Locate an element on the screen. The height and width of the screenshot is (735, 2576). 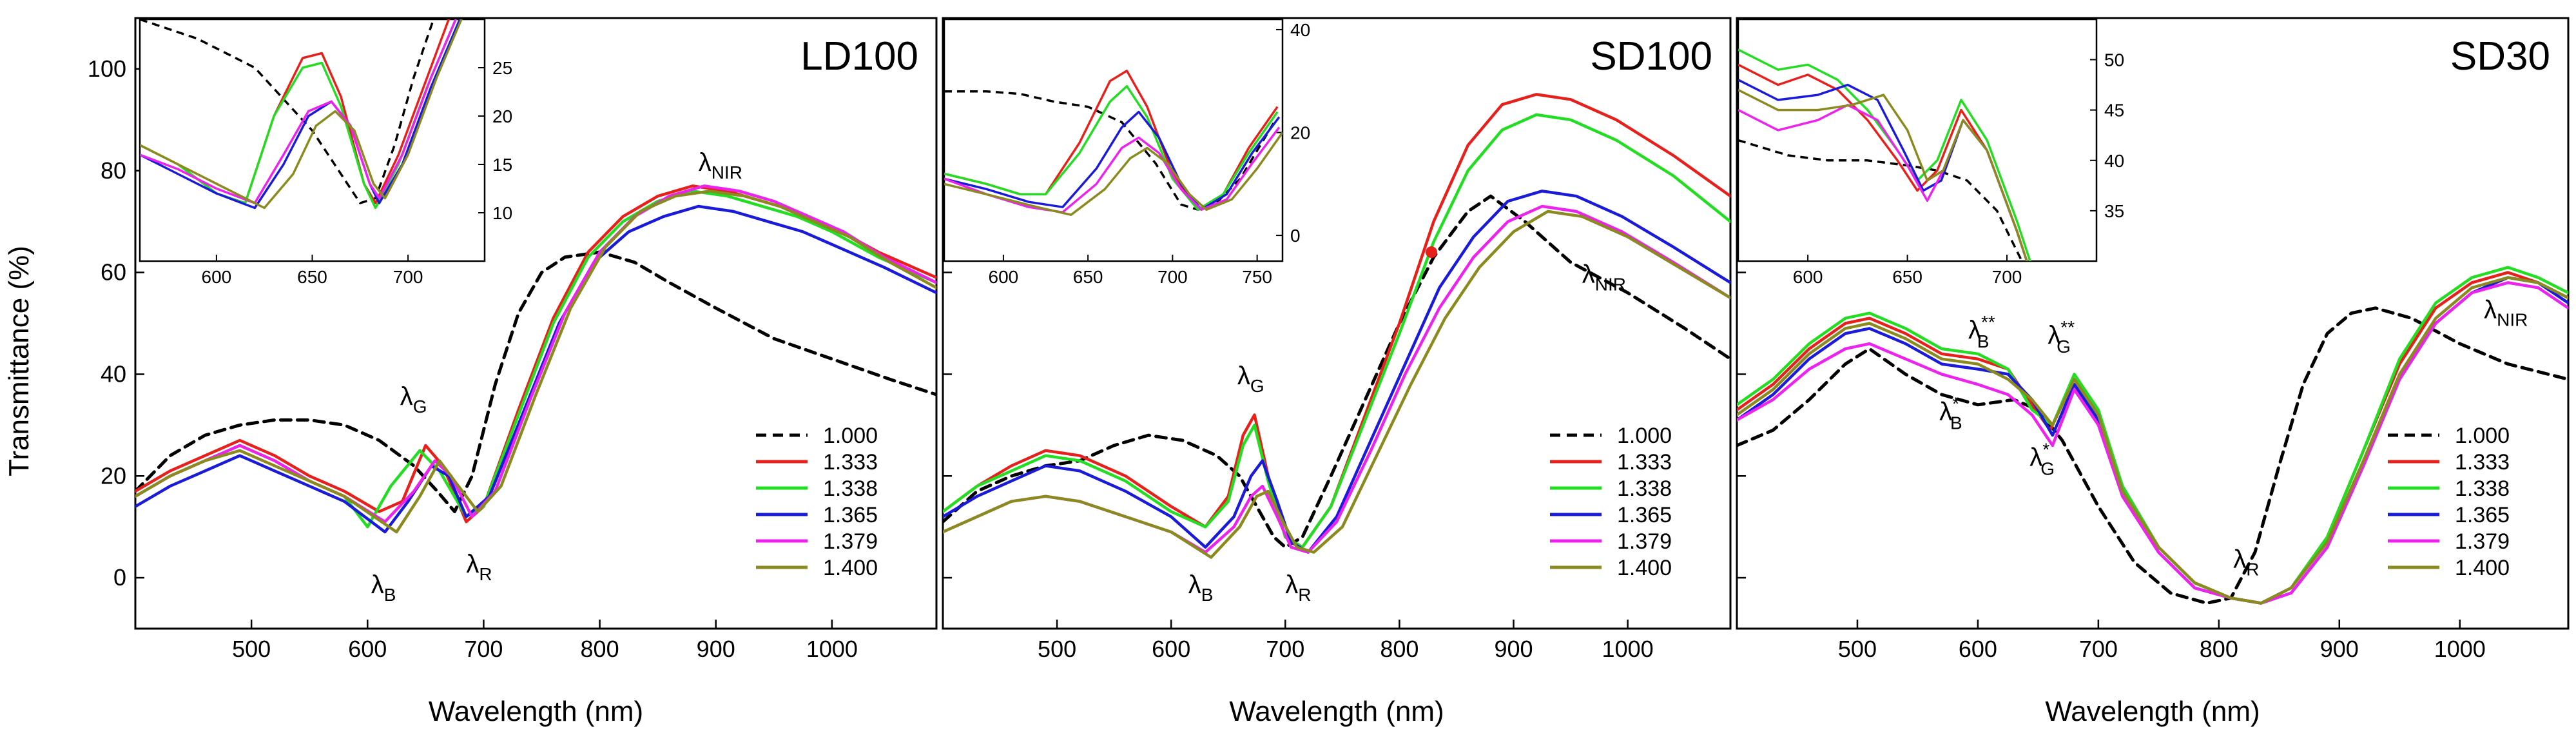
inset-x-tick-label: 750 is located at coordinates (1257, 277).